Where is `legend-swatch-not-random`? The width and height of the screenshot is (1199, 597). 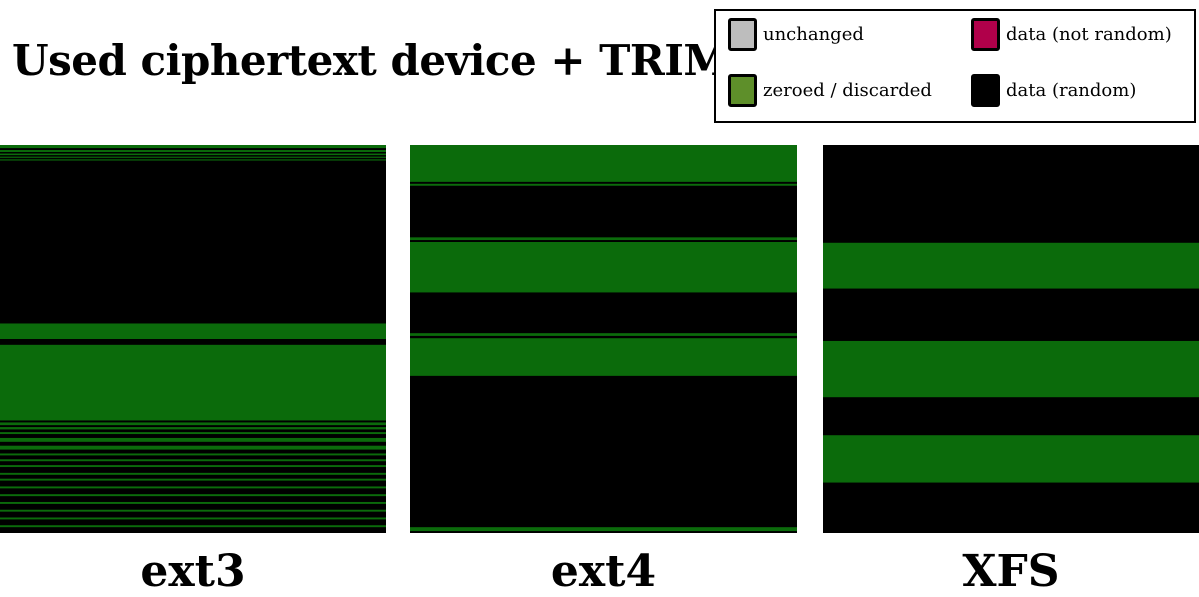
legend-swatch-not-random is located at coordinates (985, 34).